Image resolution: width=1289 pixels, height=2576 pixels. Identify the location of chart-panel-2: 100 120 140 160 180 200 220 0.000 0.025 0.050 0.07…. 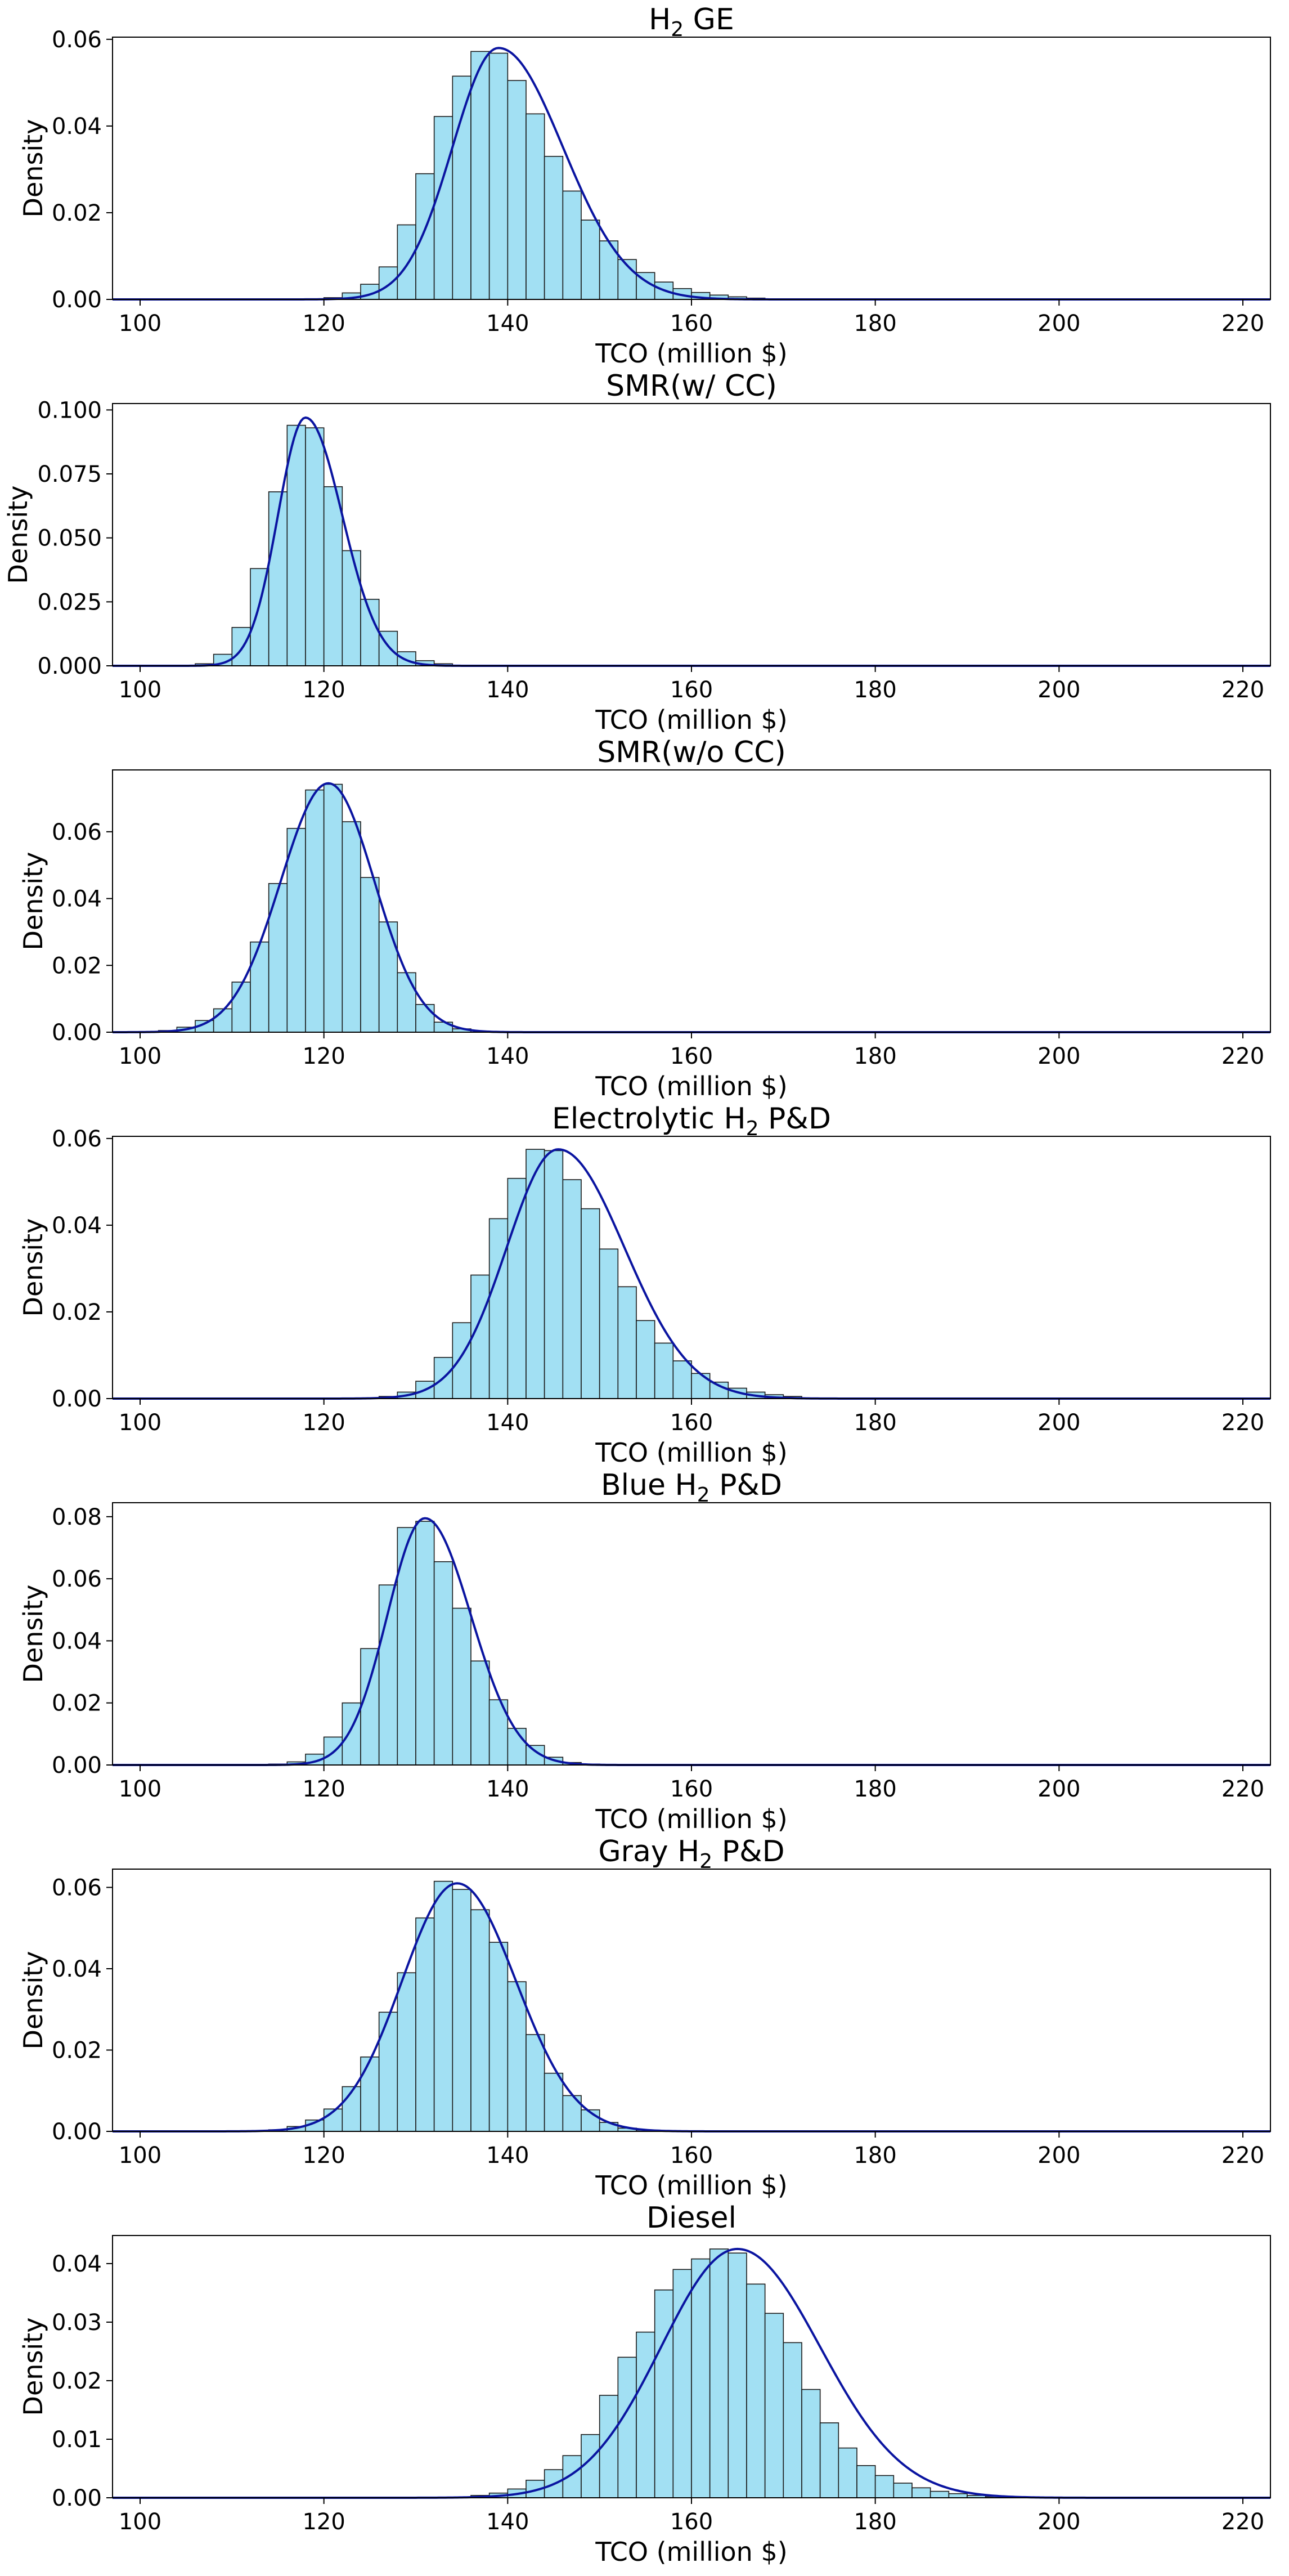
(637, 552).